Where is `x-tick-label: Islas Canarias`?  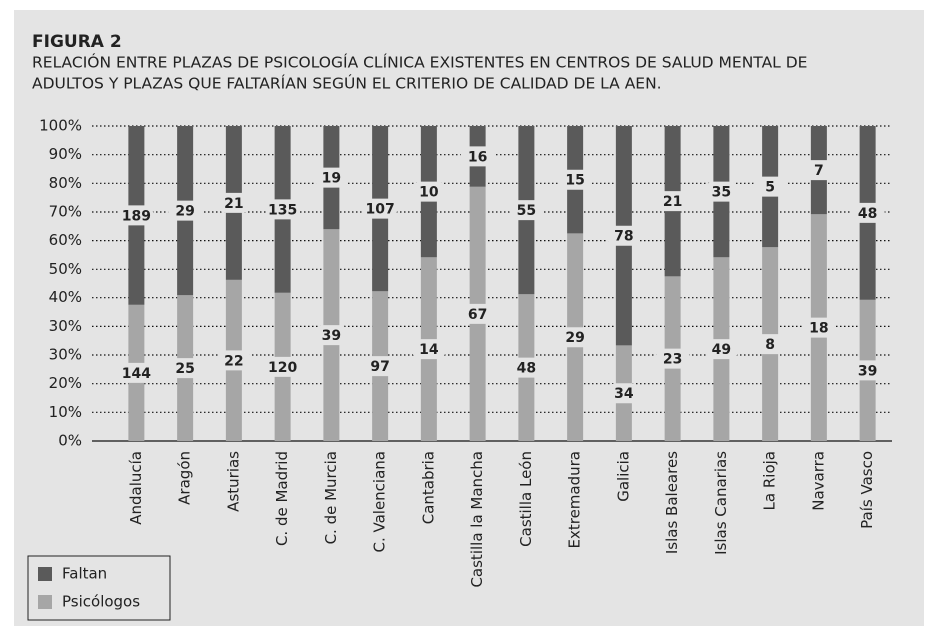
x-tick-label: Islas Canarias is located at coordinates (721, 503).